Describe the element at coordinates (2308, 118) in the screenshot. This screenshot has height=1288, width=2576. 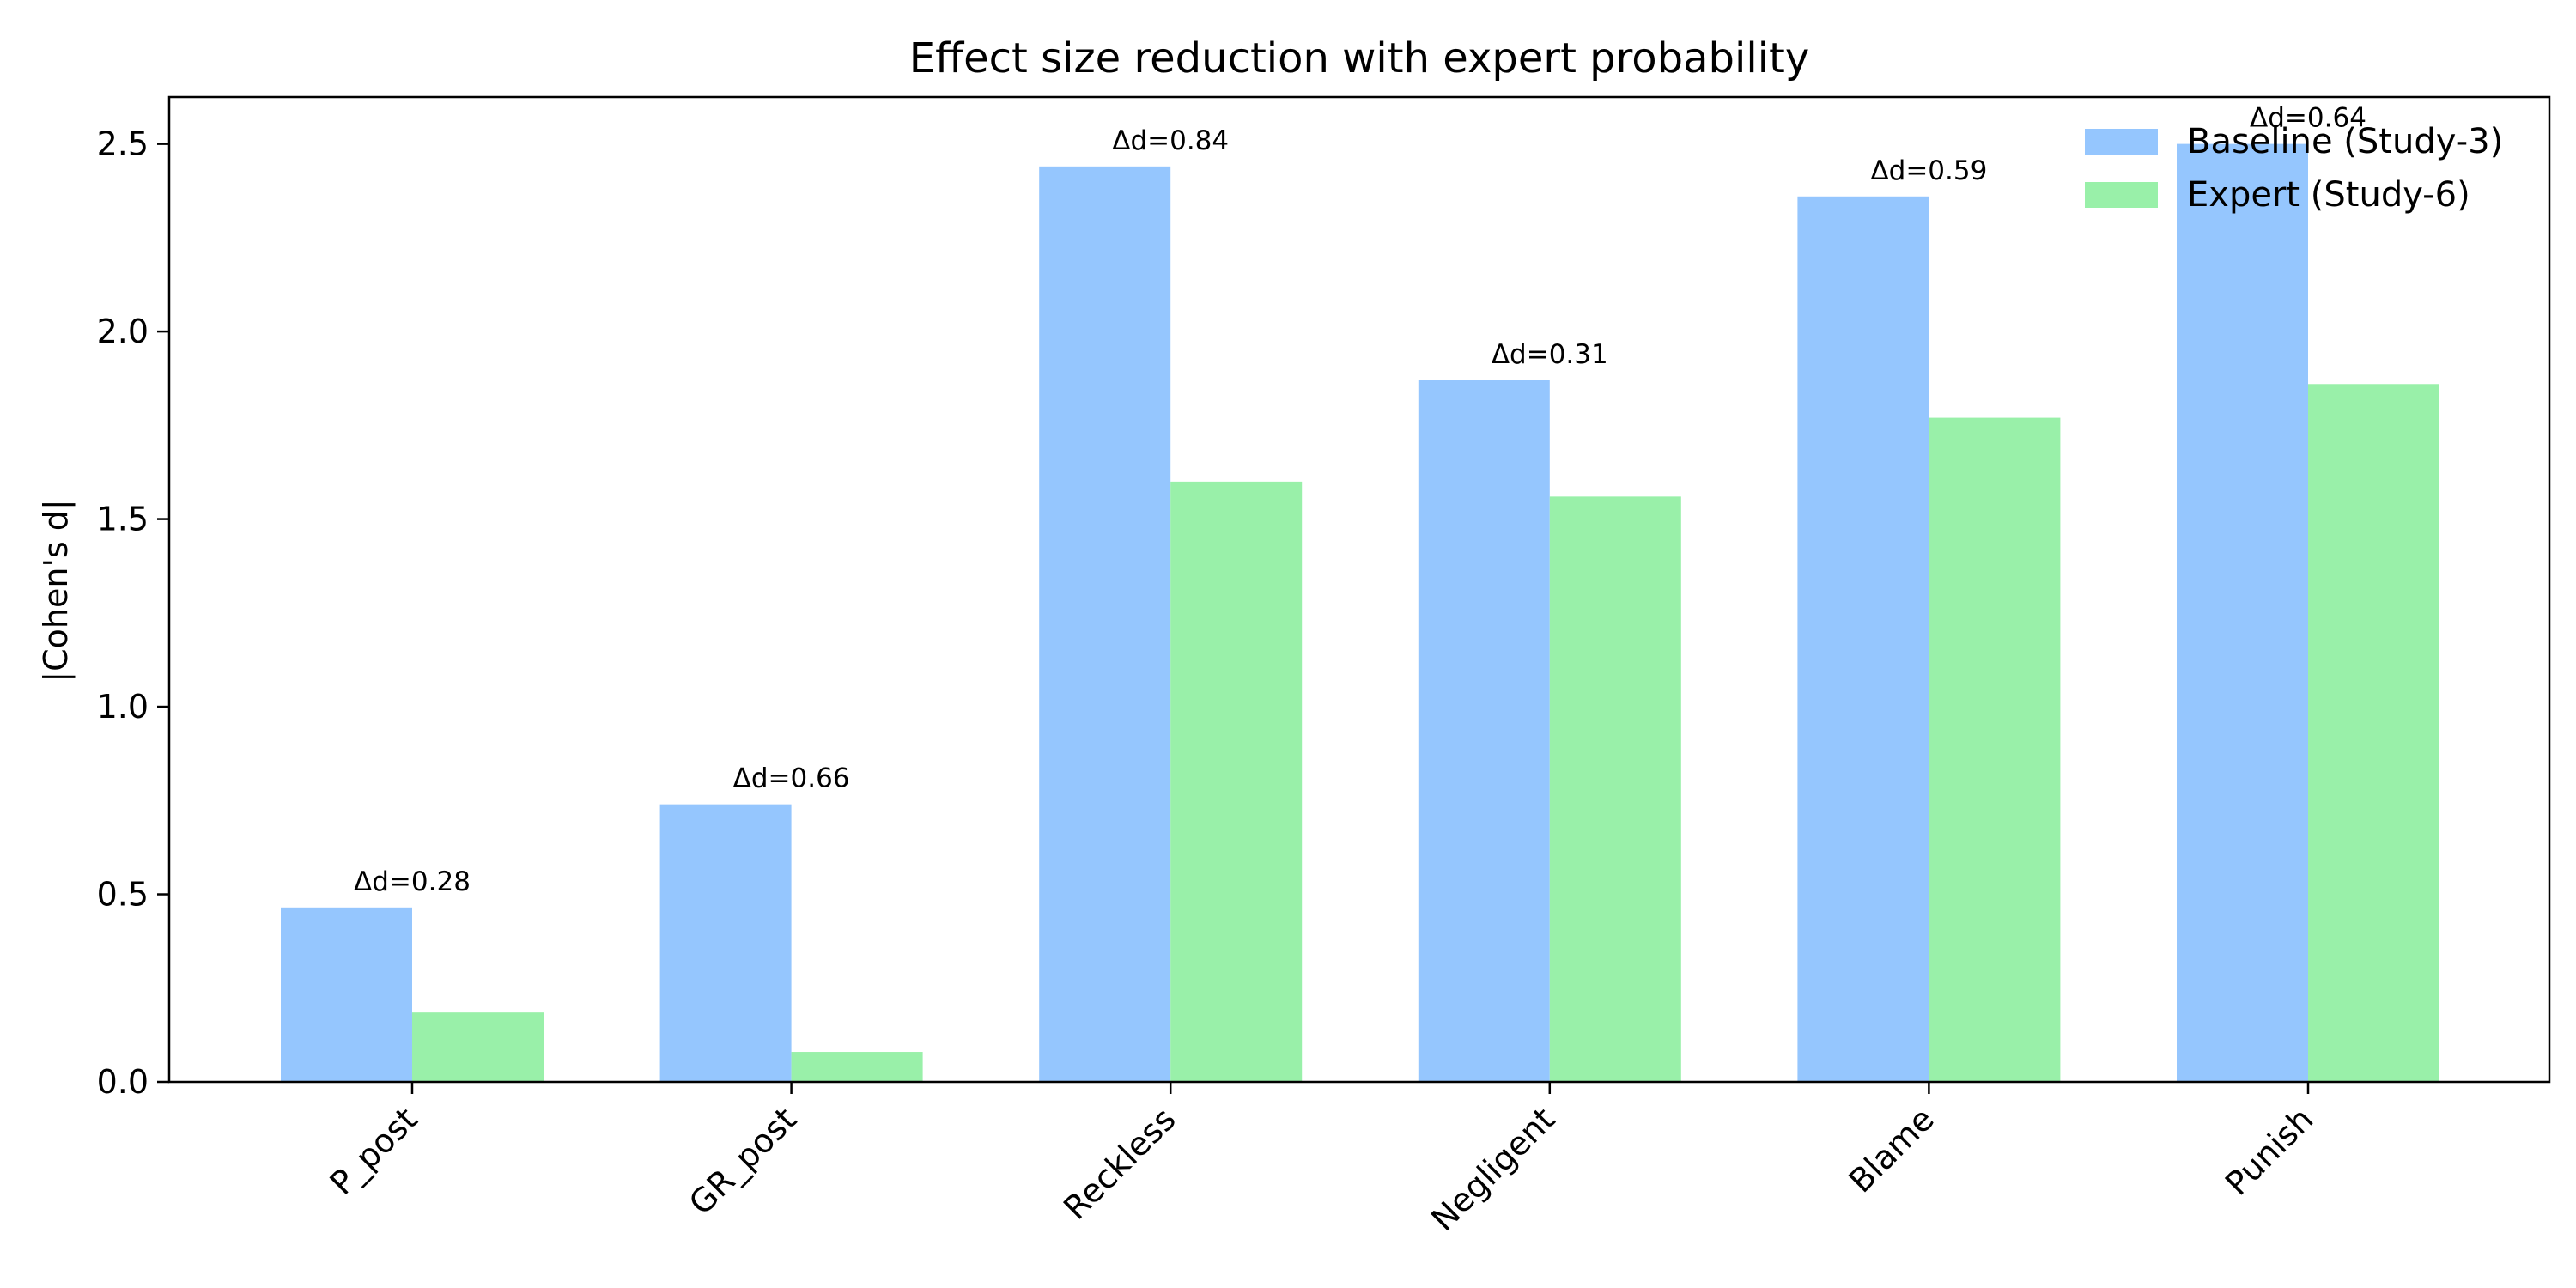
I see `delta-annotation: Δd=0.64` at that location.